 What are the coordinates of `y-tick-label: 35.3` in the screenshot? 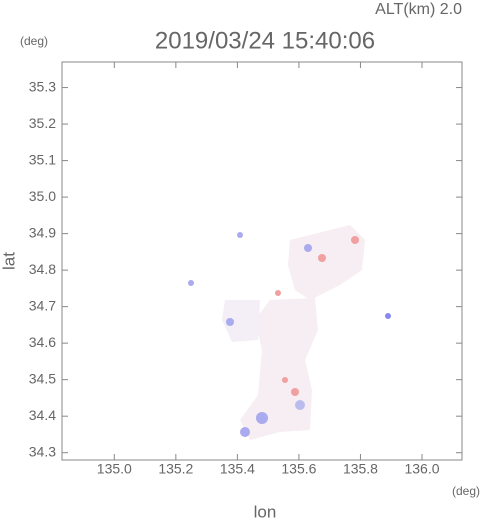 It's located at (42, 86).